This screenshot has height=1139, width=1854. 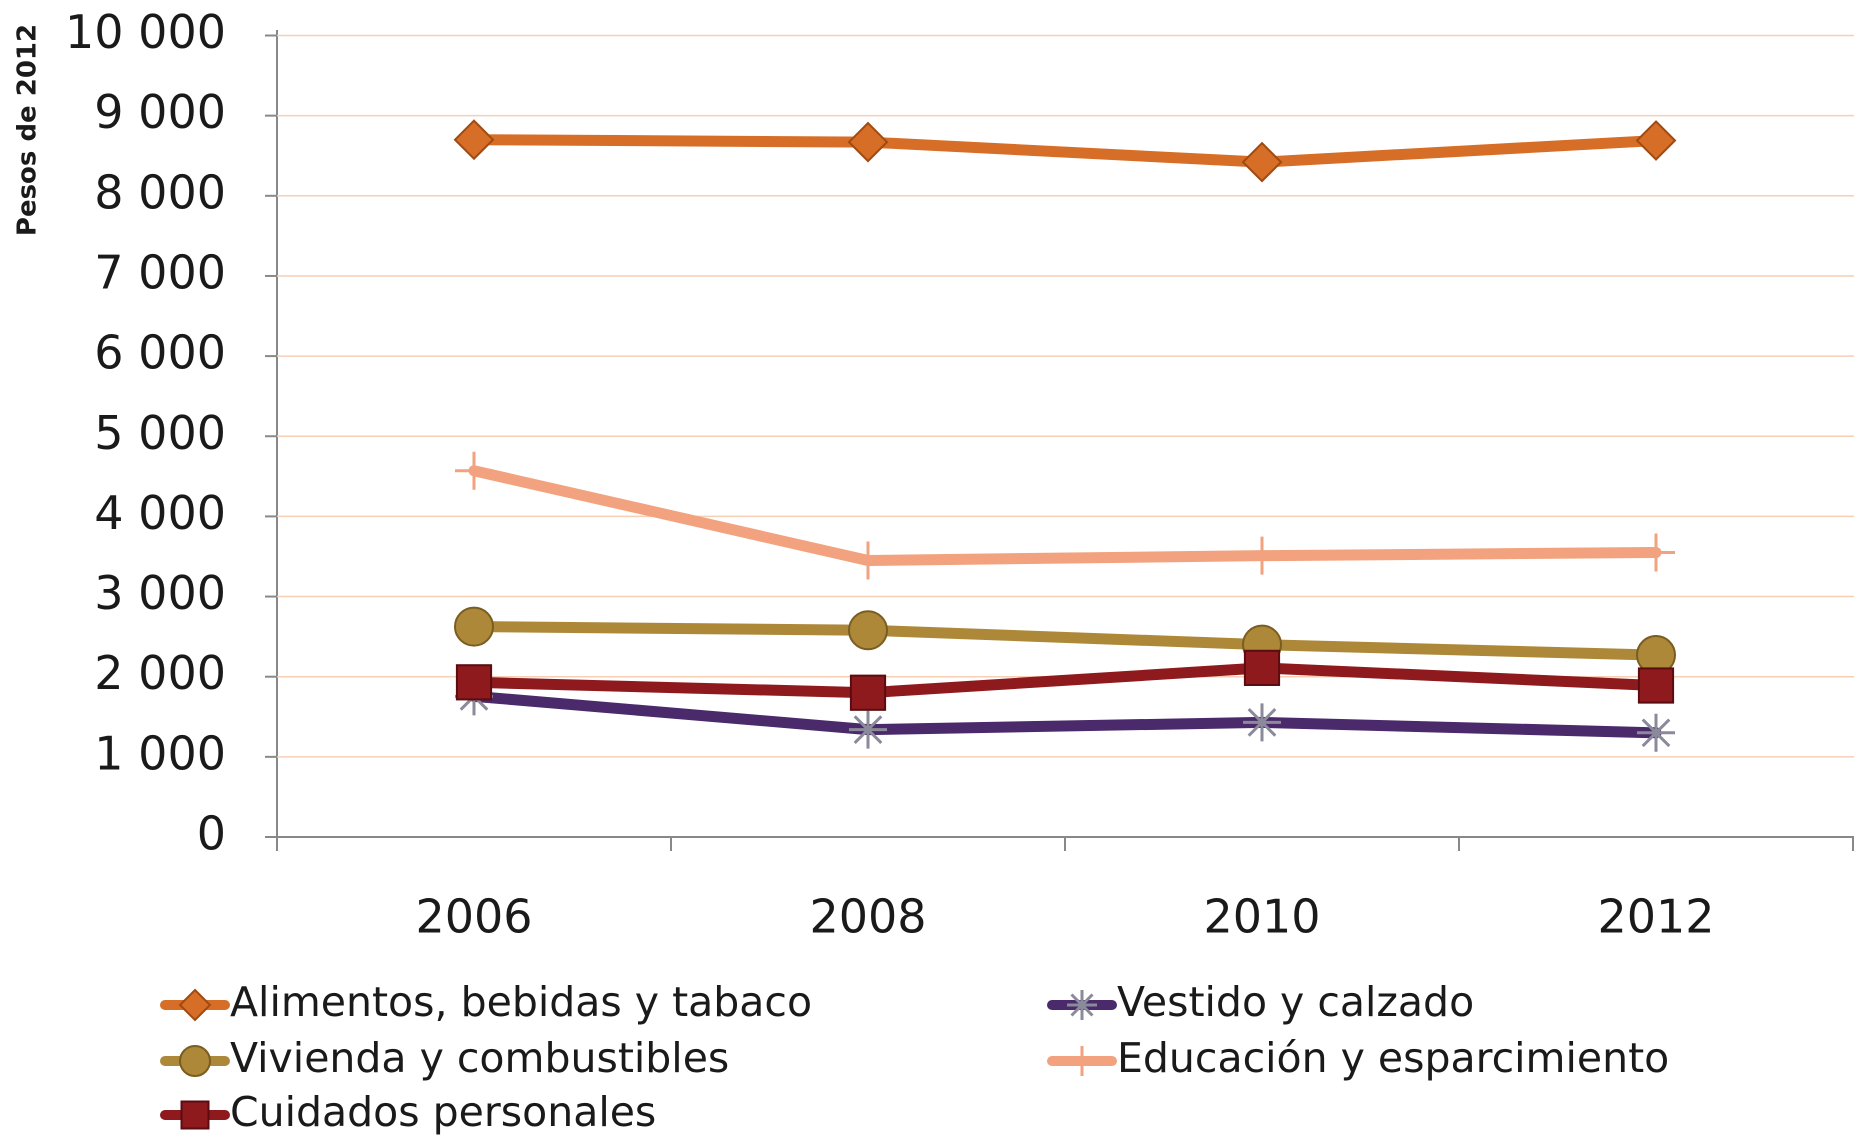 I want to click on y-tick-label: 4 000, so click(x=160, y=513).